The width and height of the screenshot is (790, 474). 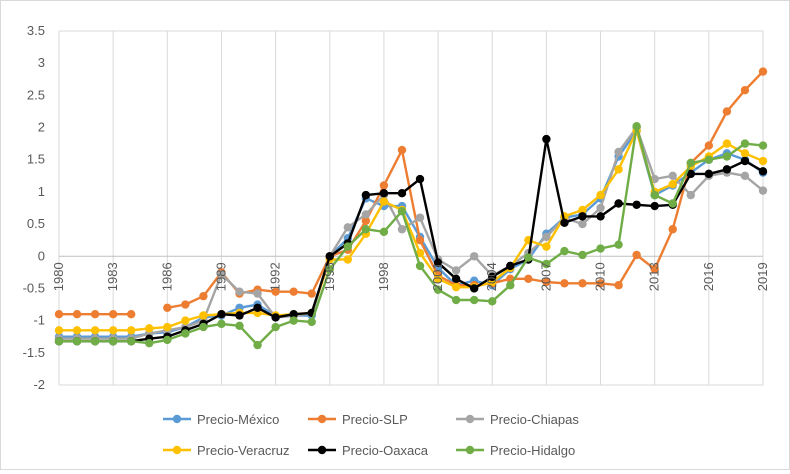 What do you see at coordinates (36, 94) in the screenshot?
I see `y-tick-label: 2.5` at bounding box center [36, 94].